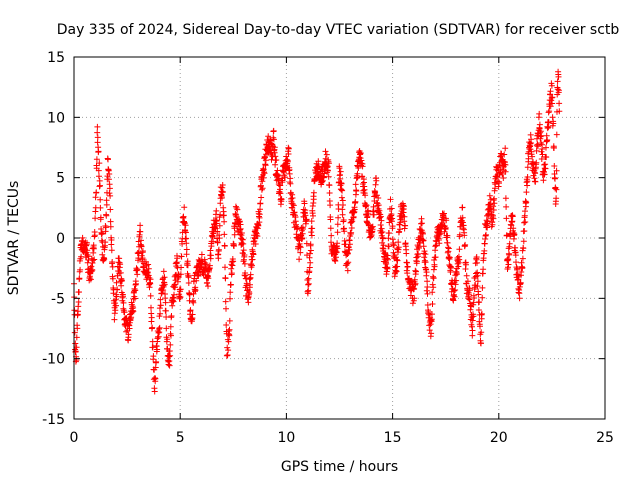 This screenshot has height=480, width=640. Describe the element at coordinates (286, 438) in the screenshot. I see `x-tick-label: 10` at that location.